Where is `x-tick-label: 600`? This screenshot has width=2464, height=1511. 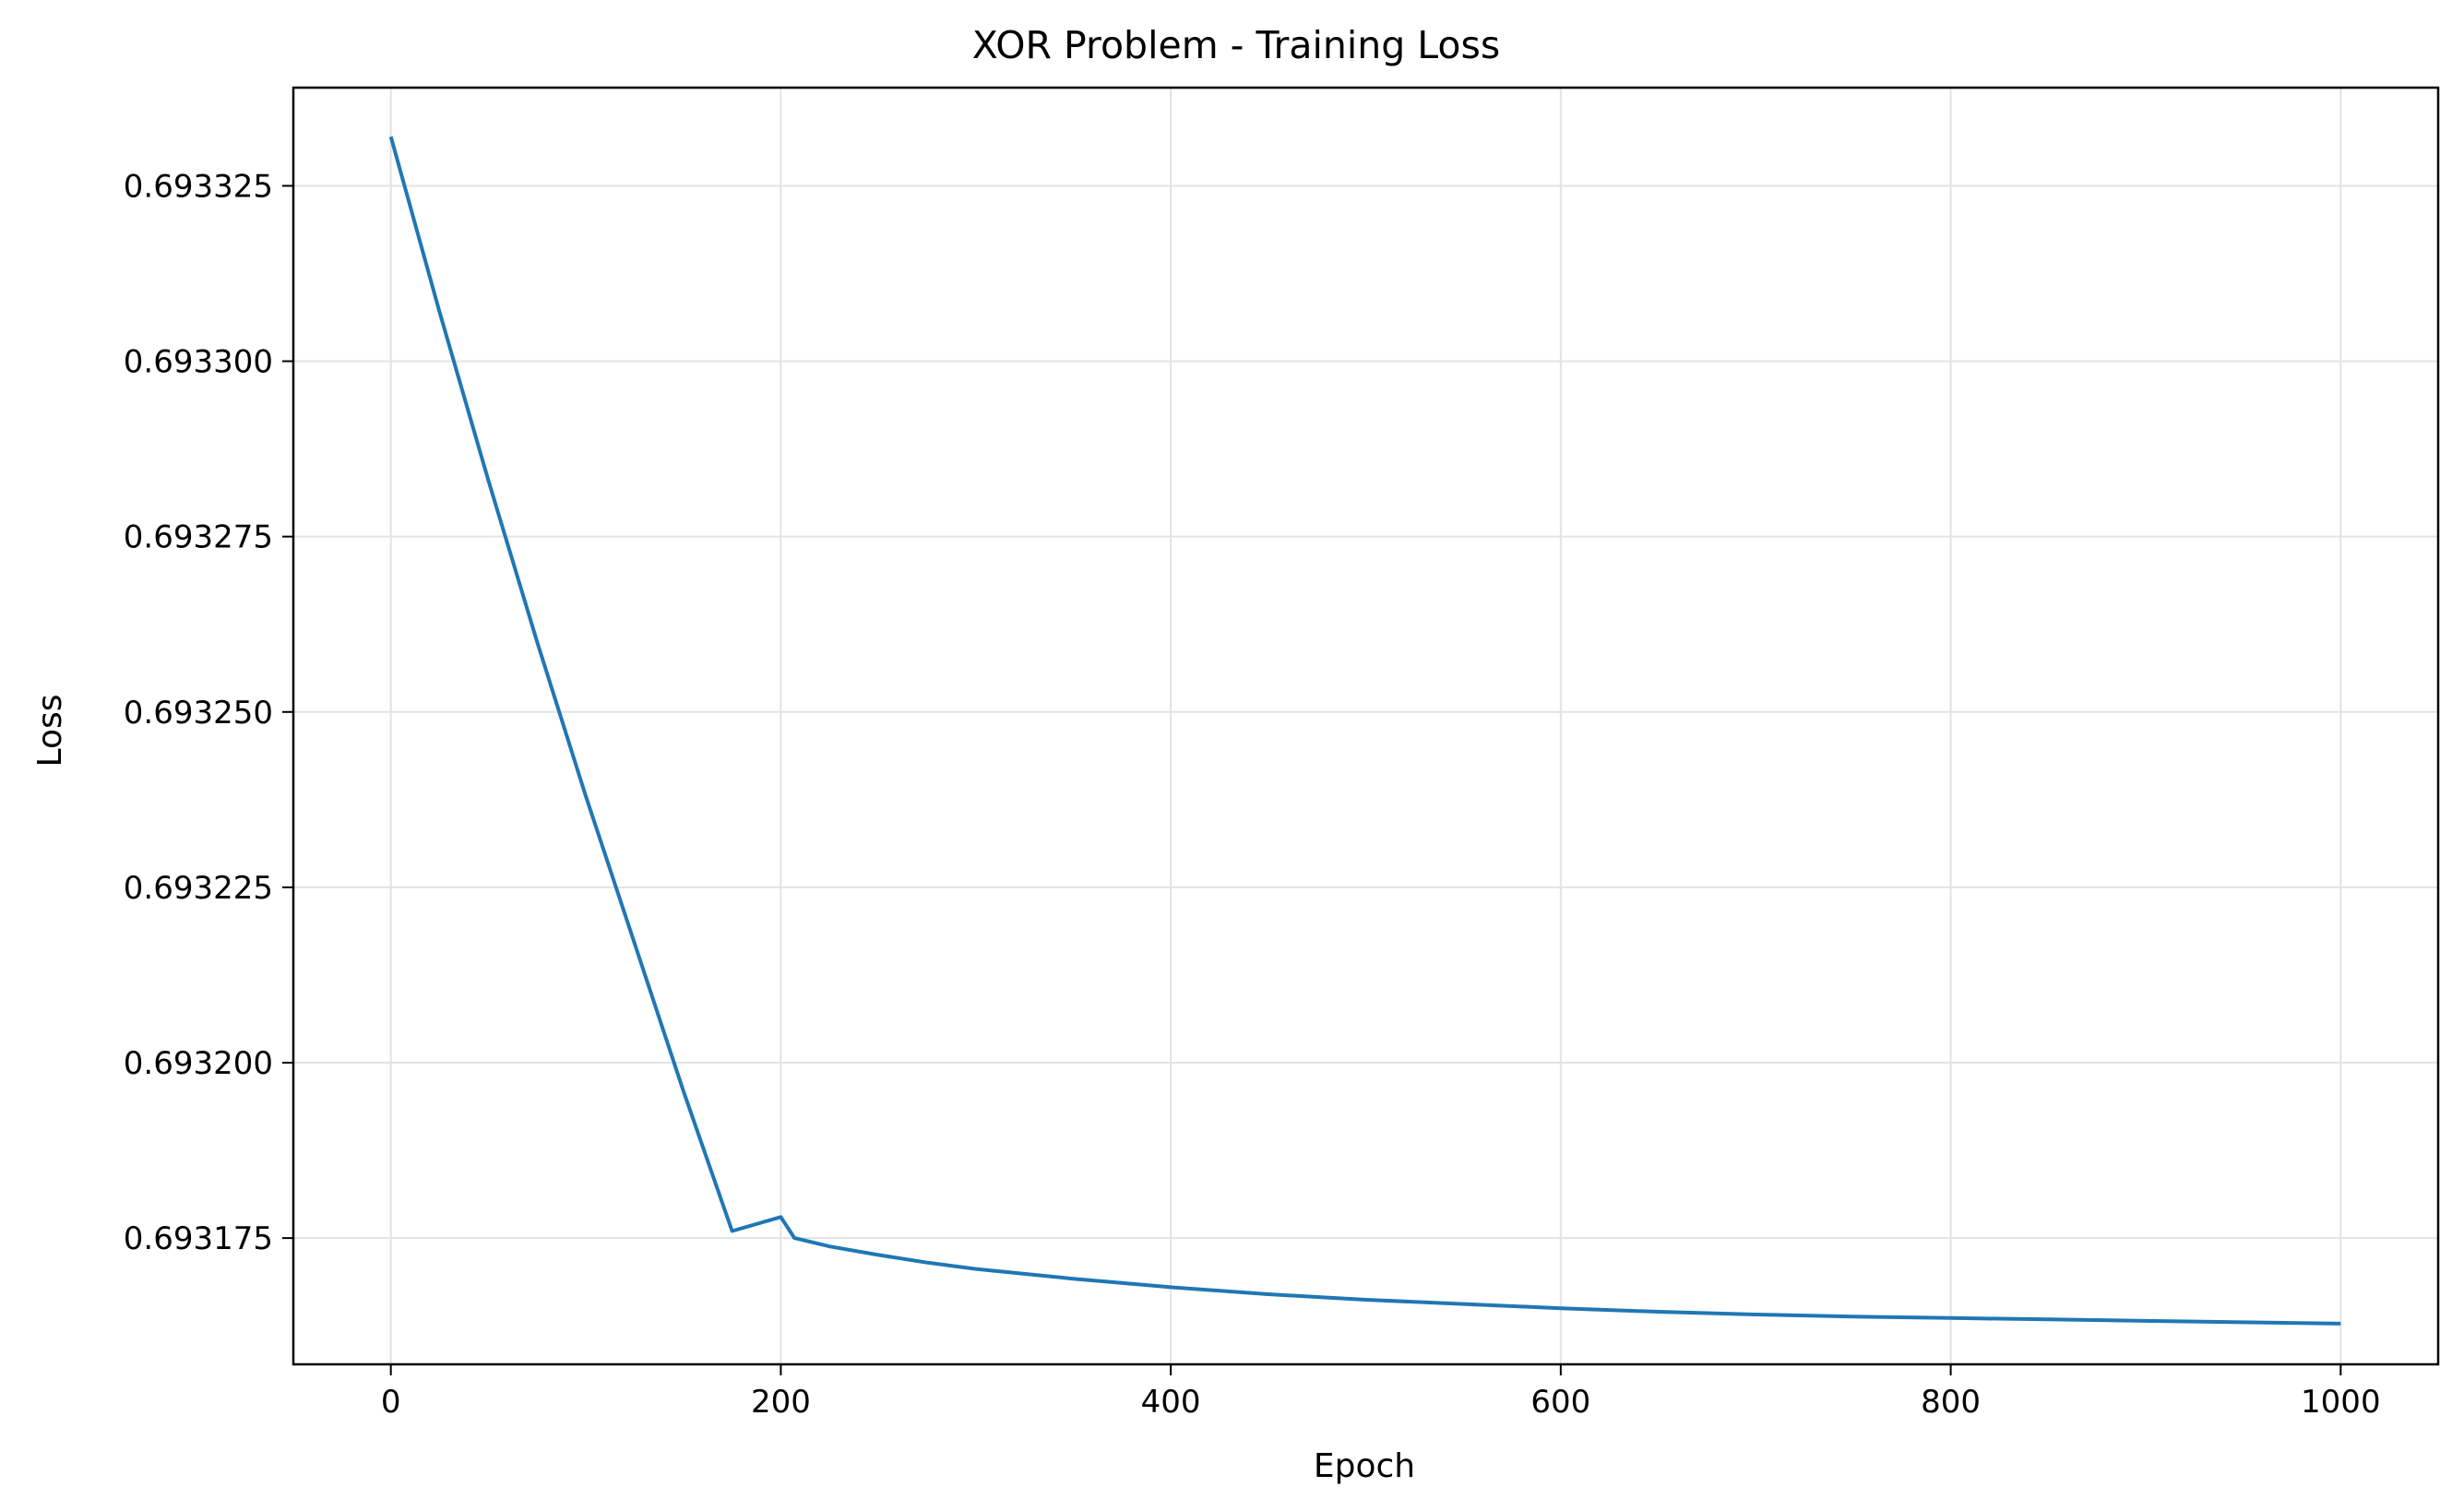
x-tick-label: 600 is located at coordinates (1560, 1402).